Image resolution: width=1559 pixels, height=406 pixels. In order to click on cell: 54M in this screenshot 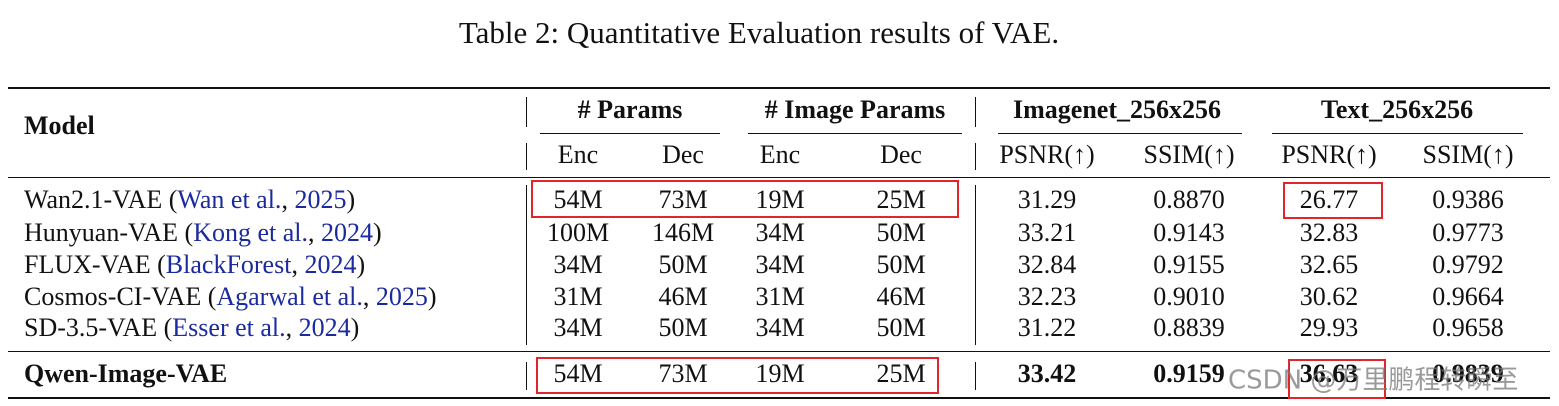, I will do `click(578, 373)`.